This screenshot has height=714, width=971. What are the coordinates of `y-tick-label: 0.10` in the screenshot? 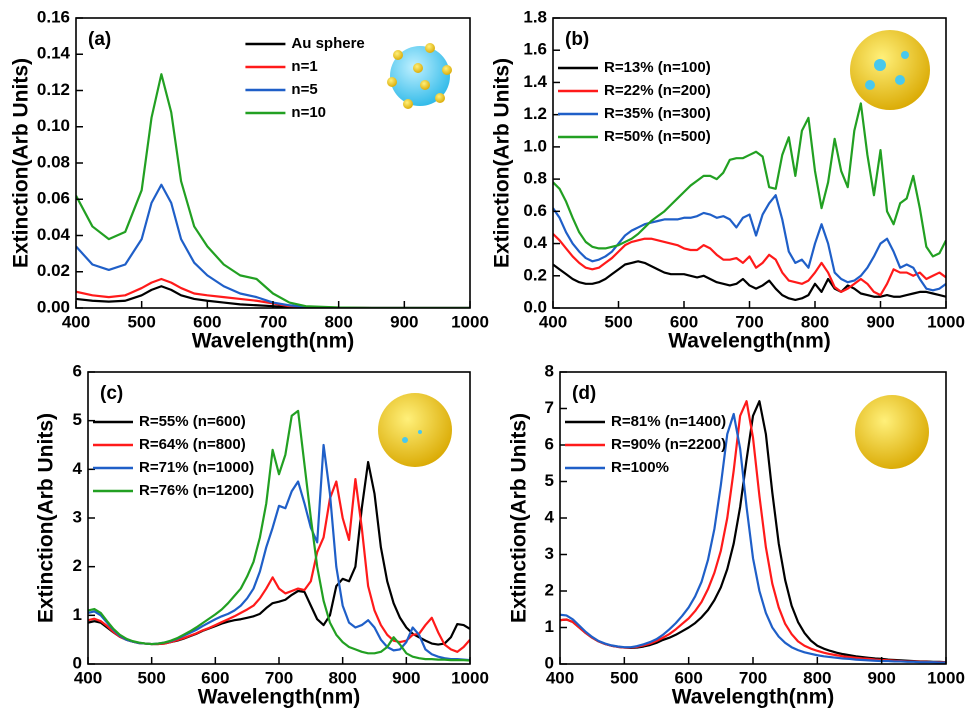 It's located at (53, 125).